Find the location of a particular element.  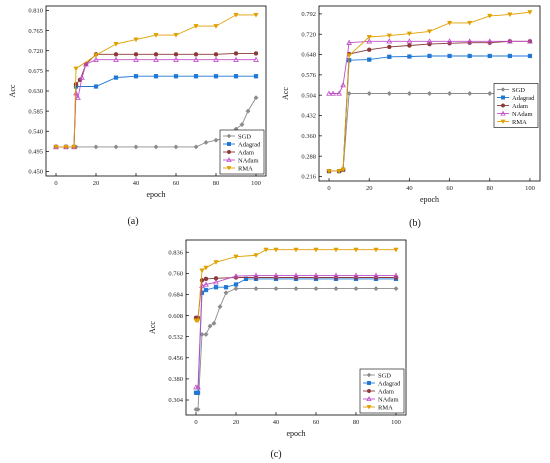

x-tick-label: 0 is located at coordinates (328, 188).